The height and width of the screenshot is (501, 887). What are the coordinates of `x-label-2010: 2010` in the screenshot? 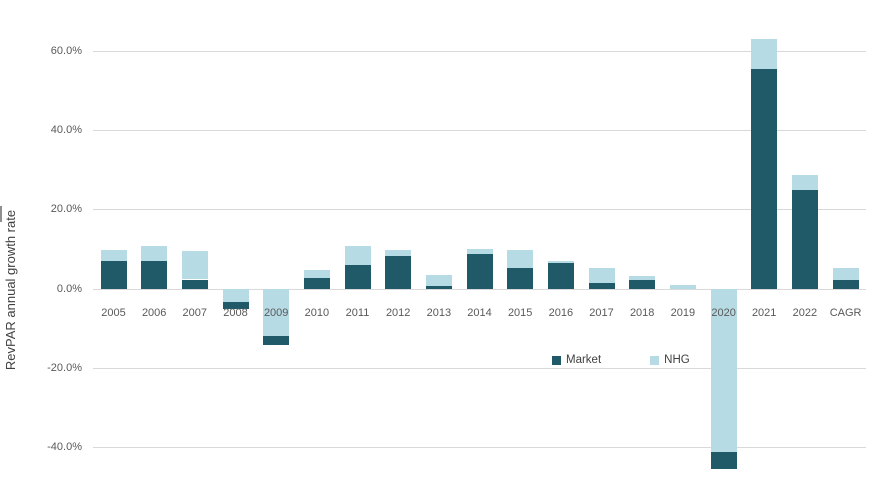 It's located at (317, 313).